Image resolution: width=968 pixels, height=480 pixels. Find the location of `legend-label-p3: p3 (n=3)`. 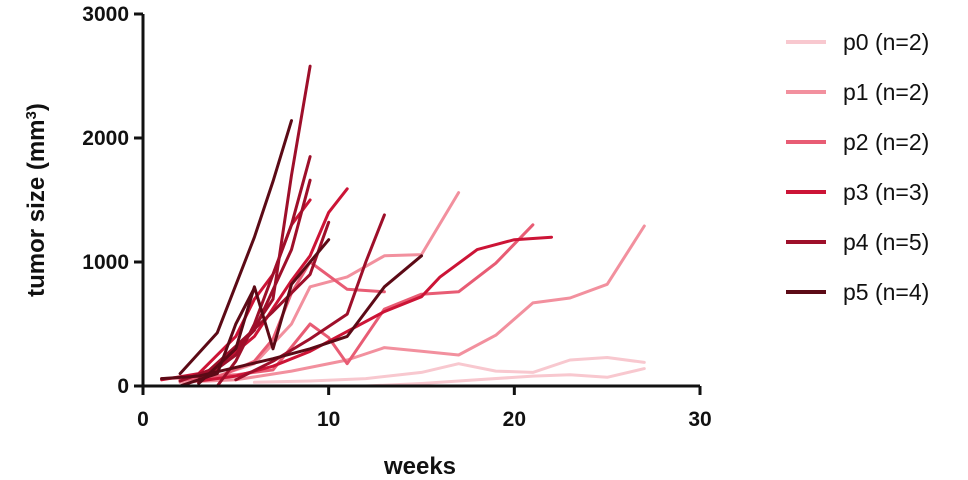

legend-label-p3: p3 (n=3) is located at coordinates (886, 192).